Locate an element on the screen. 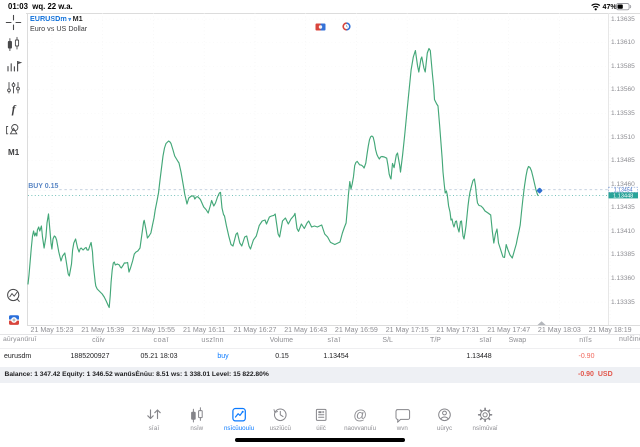  svg-text: 1.13454 is located at coordinates (623, 191).